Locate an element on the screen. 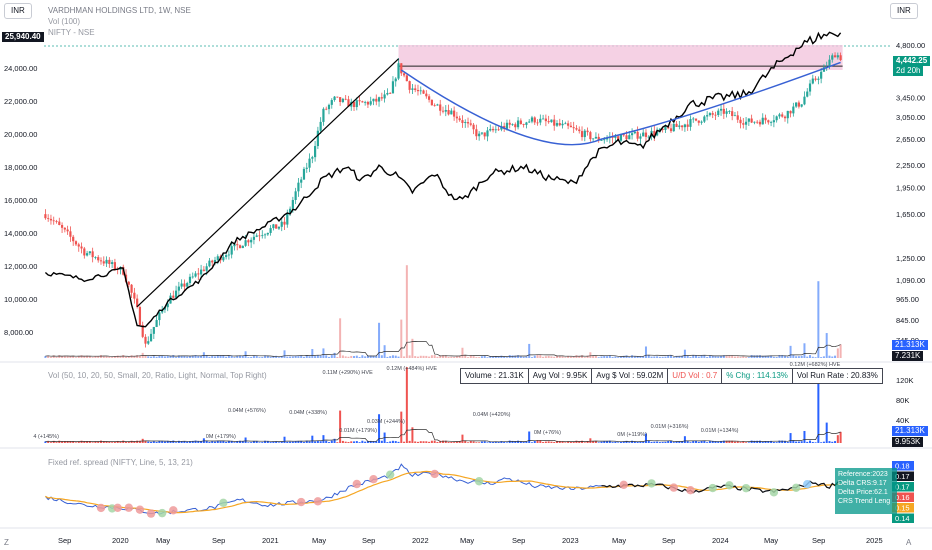 This screenshot has height=550, width=932. left-axis-tick: 16,000.00 is located at coordinates (20, 200).